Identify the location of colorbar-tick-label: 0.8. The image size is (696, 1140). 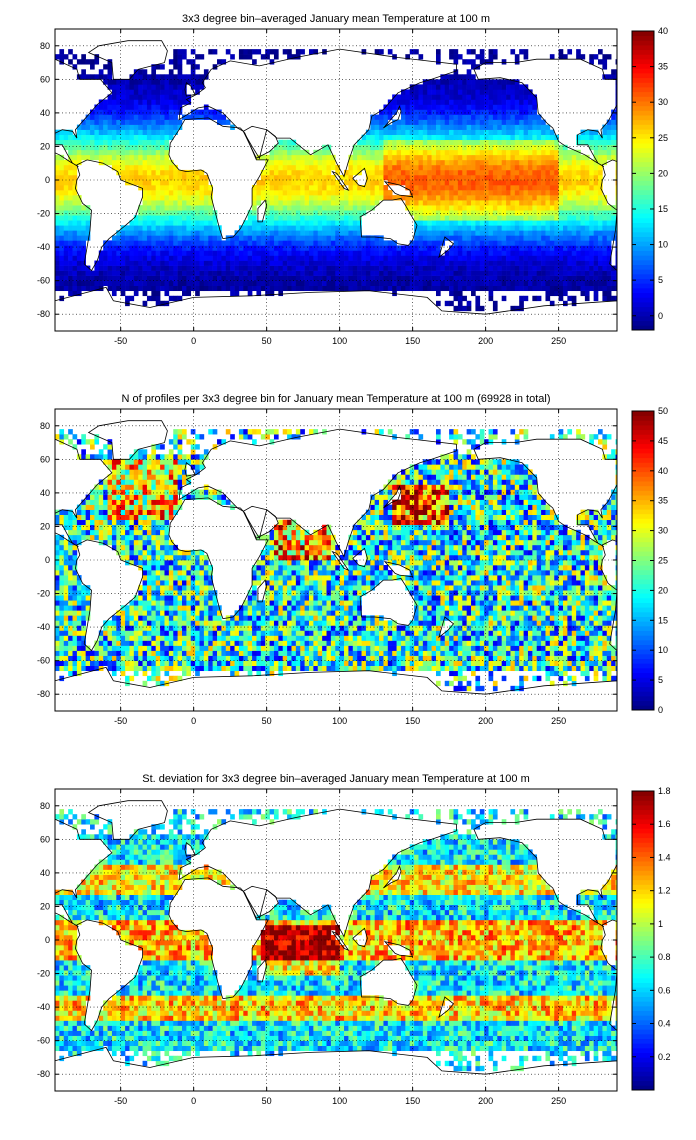
(664, 957).